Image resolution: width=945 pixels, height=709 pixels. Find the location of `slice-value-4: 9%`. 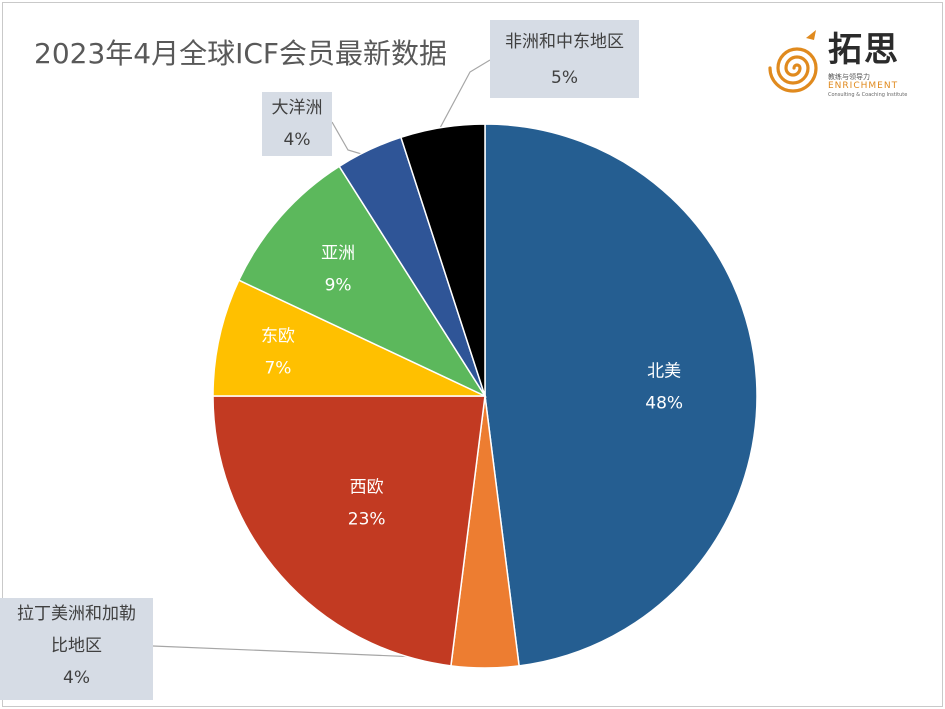

slice-value-4: 9% is located at coordinates (338, 285).